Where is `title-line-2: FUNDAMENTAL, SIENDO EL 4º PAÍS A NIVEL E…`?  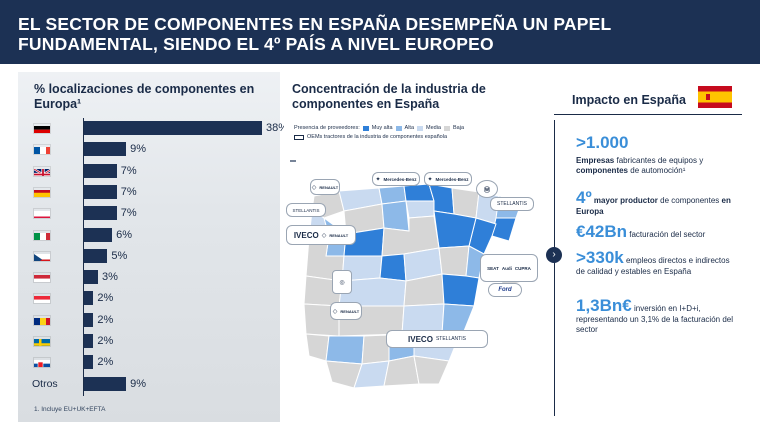
title-line-2: FUNDAMENTAL, SIENDO EL 4º PAÍS A NIVEL E… is located at coordinates (256, 44).